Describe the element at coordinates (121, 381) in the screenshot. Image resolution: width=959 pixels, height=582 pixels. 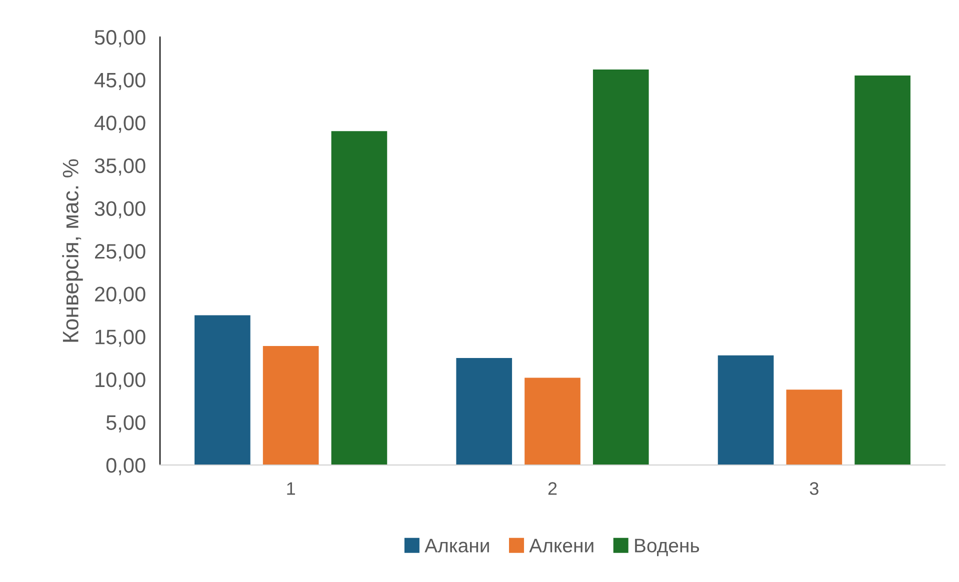
I see `y-tick-label: 10,00` at that location.